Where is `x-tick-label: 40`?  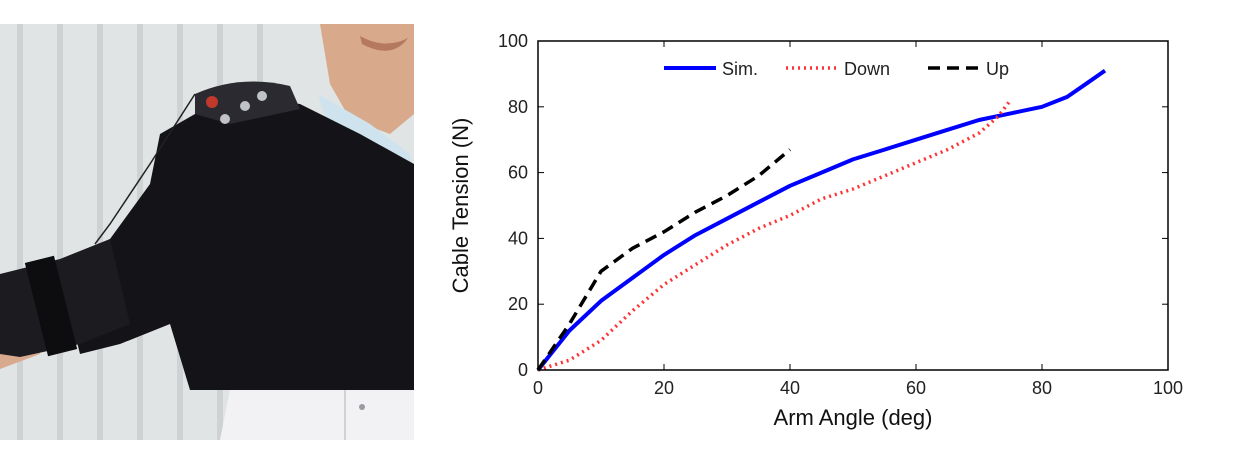 x-tick-label: 40 is located at coordinates (790, 388).